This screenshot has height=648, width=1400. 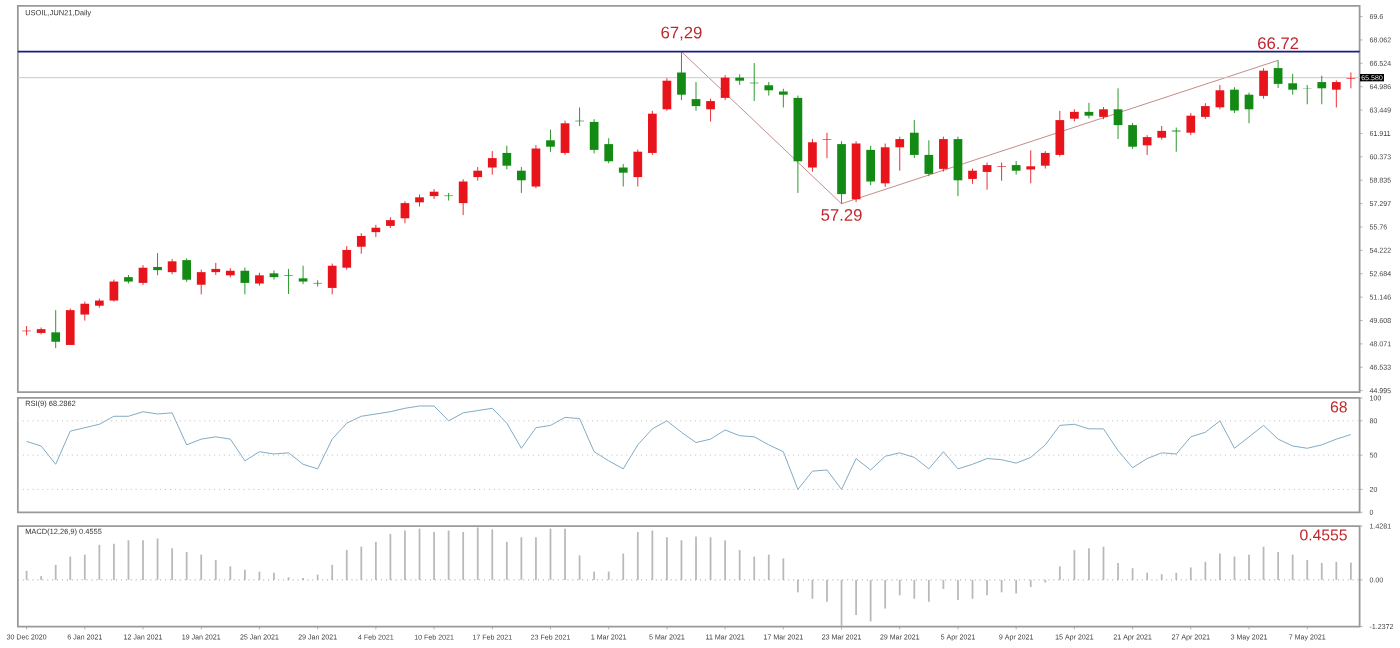 What do you see at coordinates (681, 33) in the screenshot?
I see `annotation: 67,29` at bounding box center [681, 33].